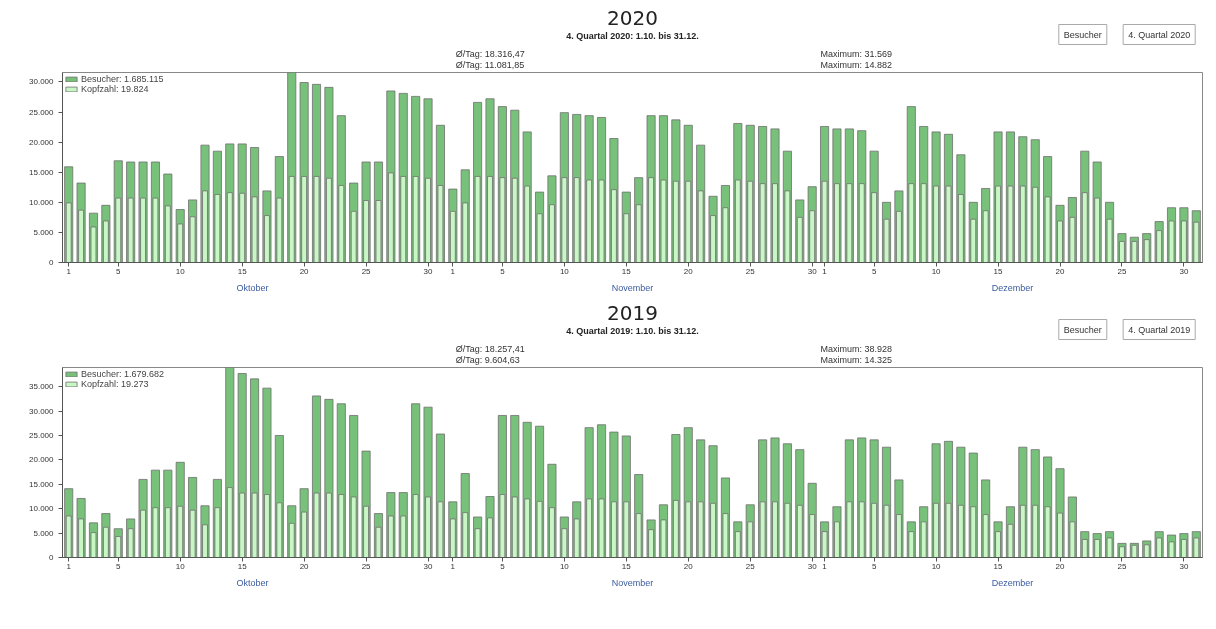  What do you see at coordinates (856, 64) in the screenshot?
I see `text: Maximum: 14.882` at bounding box center [856, 64].